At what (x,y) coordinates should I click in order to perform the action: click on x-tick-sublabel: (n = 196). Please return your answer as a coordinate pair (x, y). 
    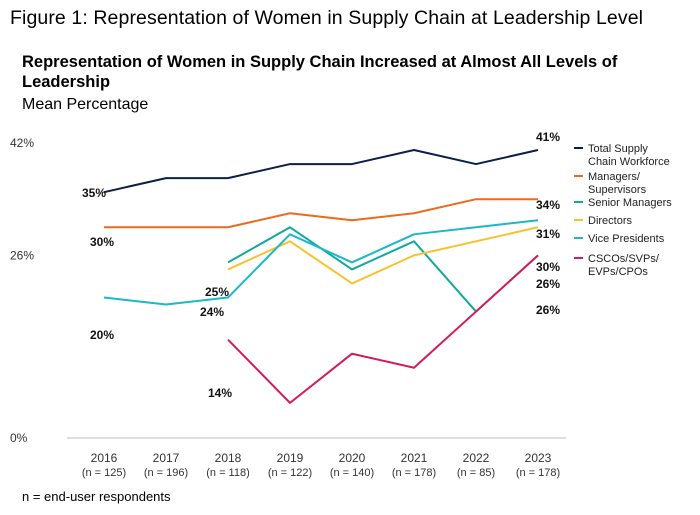
    Looking at the image, I should click on (166, 473).